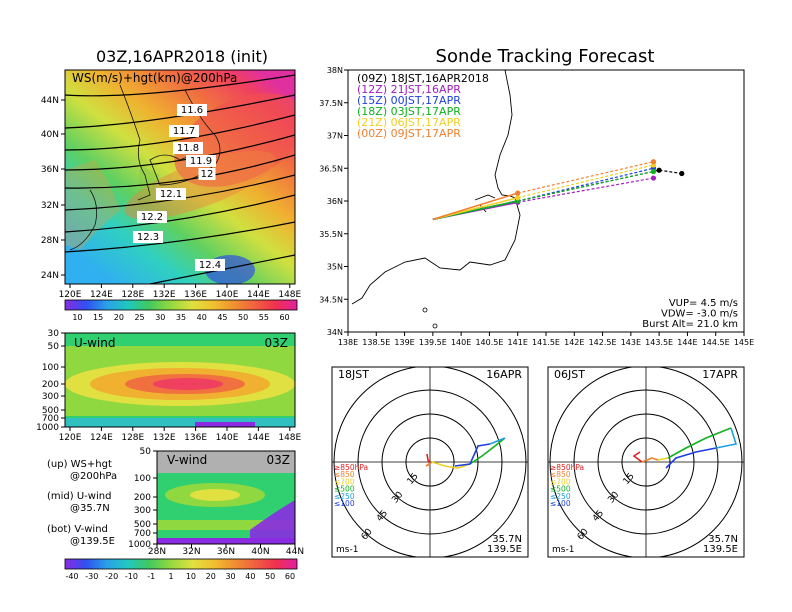  What do you see at coordinates (50, 419) in the screenshot?
I see `uwind-pressure-tick: 700` at bounding box center [50, 419].